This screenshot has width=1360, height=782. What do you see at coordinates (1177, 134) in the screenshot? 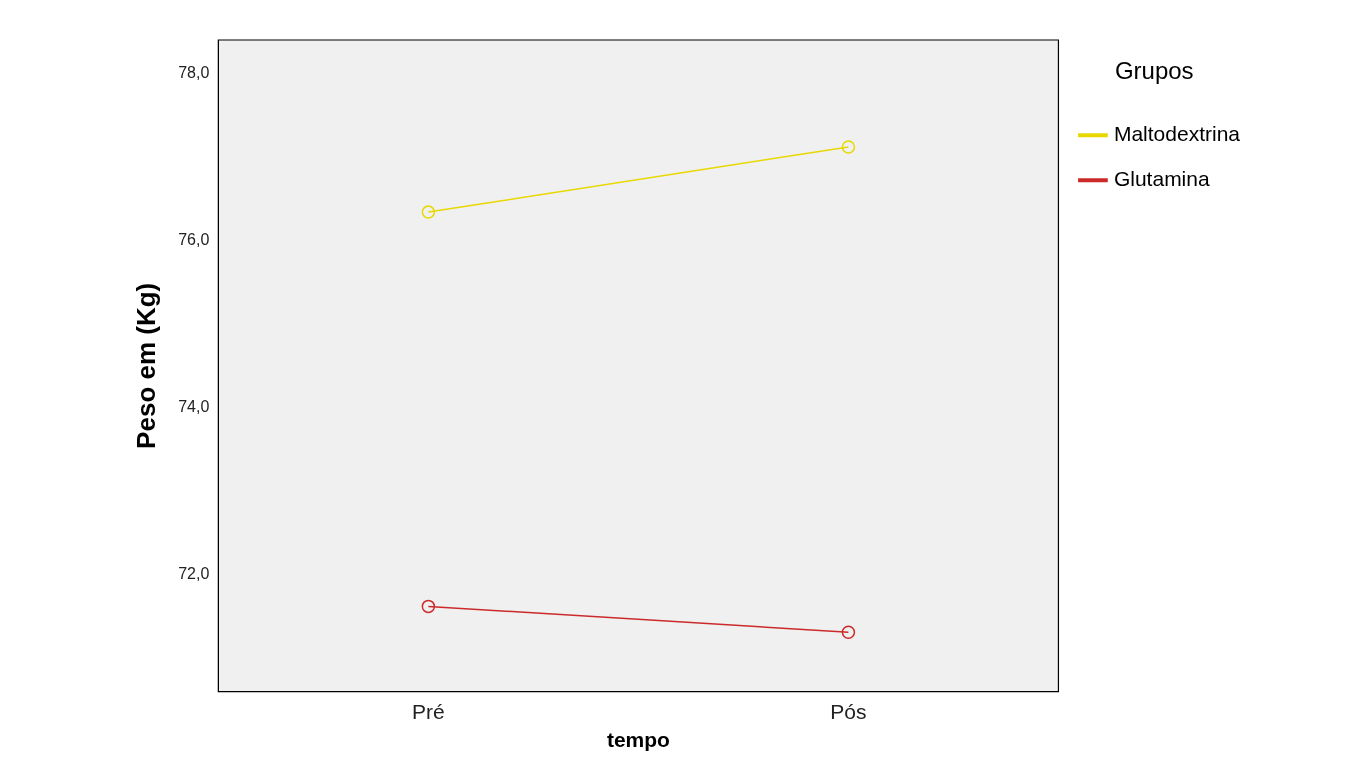
I see `legend-label: Maltodextrina` at bounding box center [1177, 134].